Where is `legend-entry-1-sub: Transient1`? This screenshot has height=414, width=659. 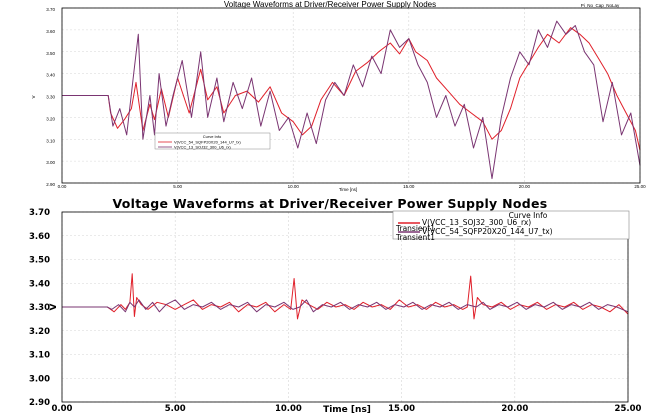 legend-entry-1-sub: Transient1 is located at coordinates (415, 237).